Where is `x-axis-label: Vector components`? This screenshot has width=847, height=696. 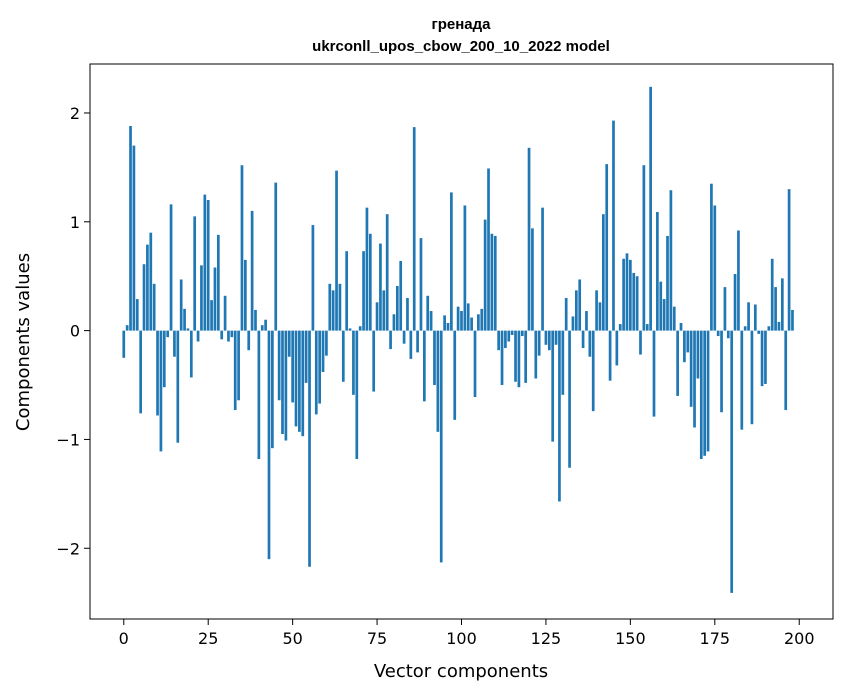
x-axis-label: Vector components is located at coordinates (461, 671).